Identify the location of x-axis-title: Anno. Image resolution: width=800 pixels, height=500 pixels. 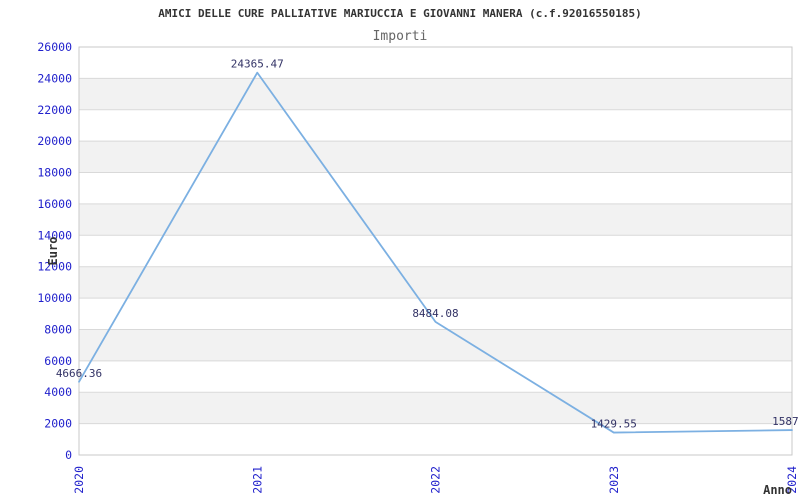
(777, 490).